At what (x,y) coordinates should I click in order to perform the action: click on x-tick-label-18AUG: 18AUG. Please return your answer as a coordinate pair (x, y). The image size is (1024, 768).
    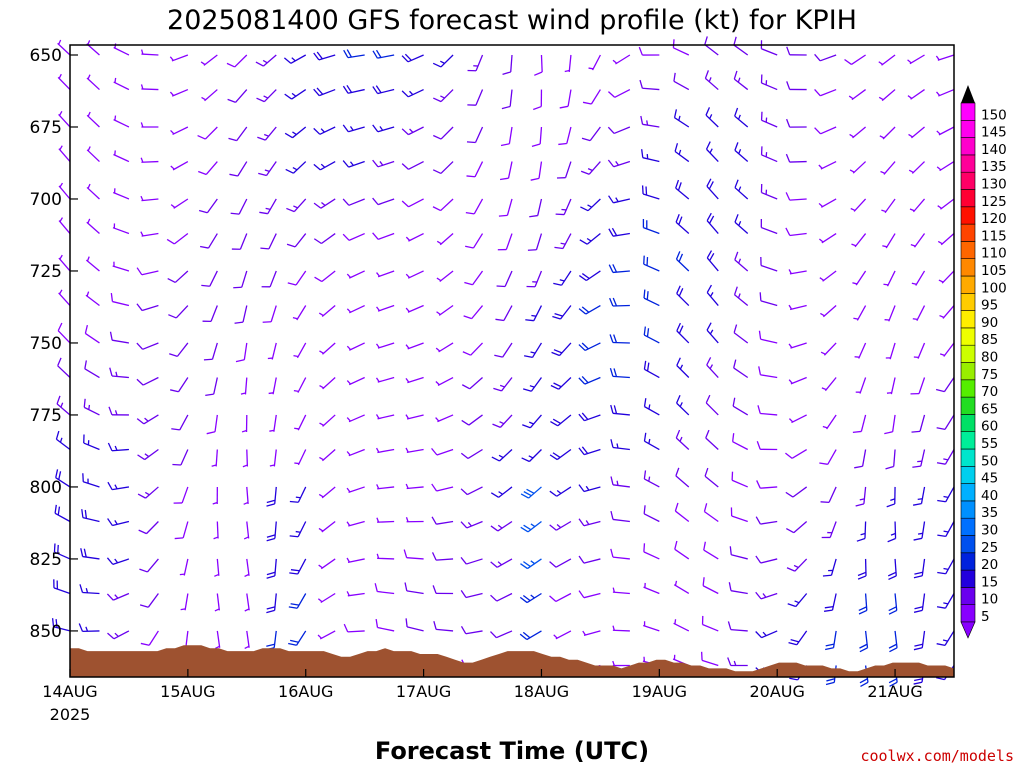
    Looking at the image, I should click on (541, 691).